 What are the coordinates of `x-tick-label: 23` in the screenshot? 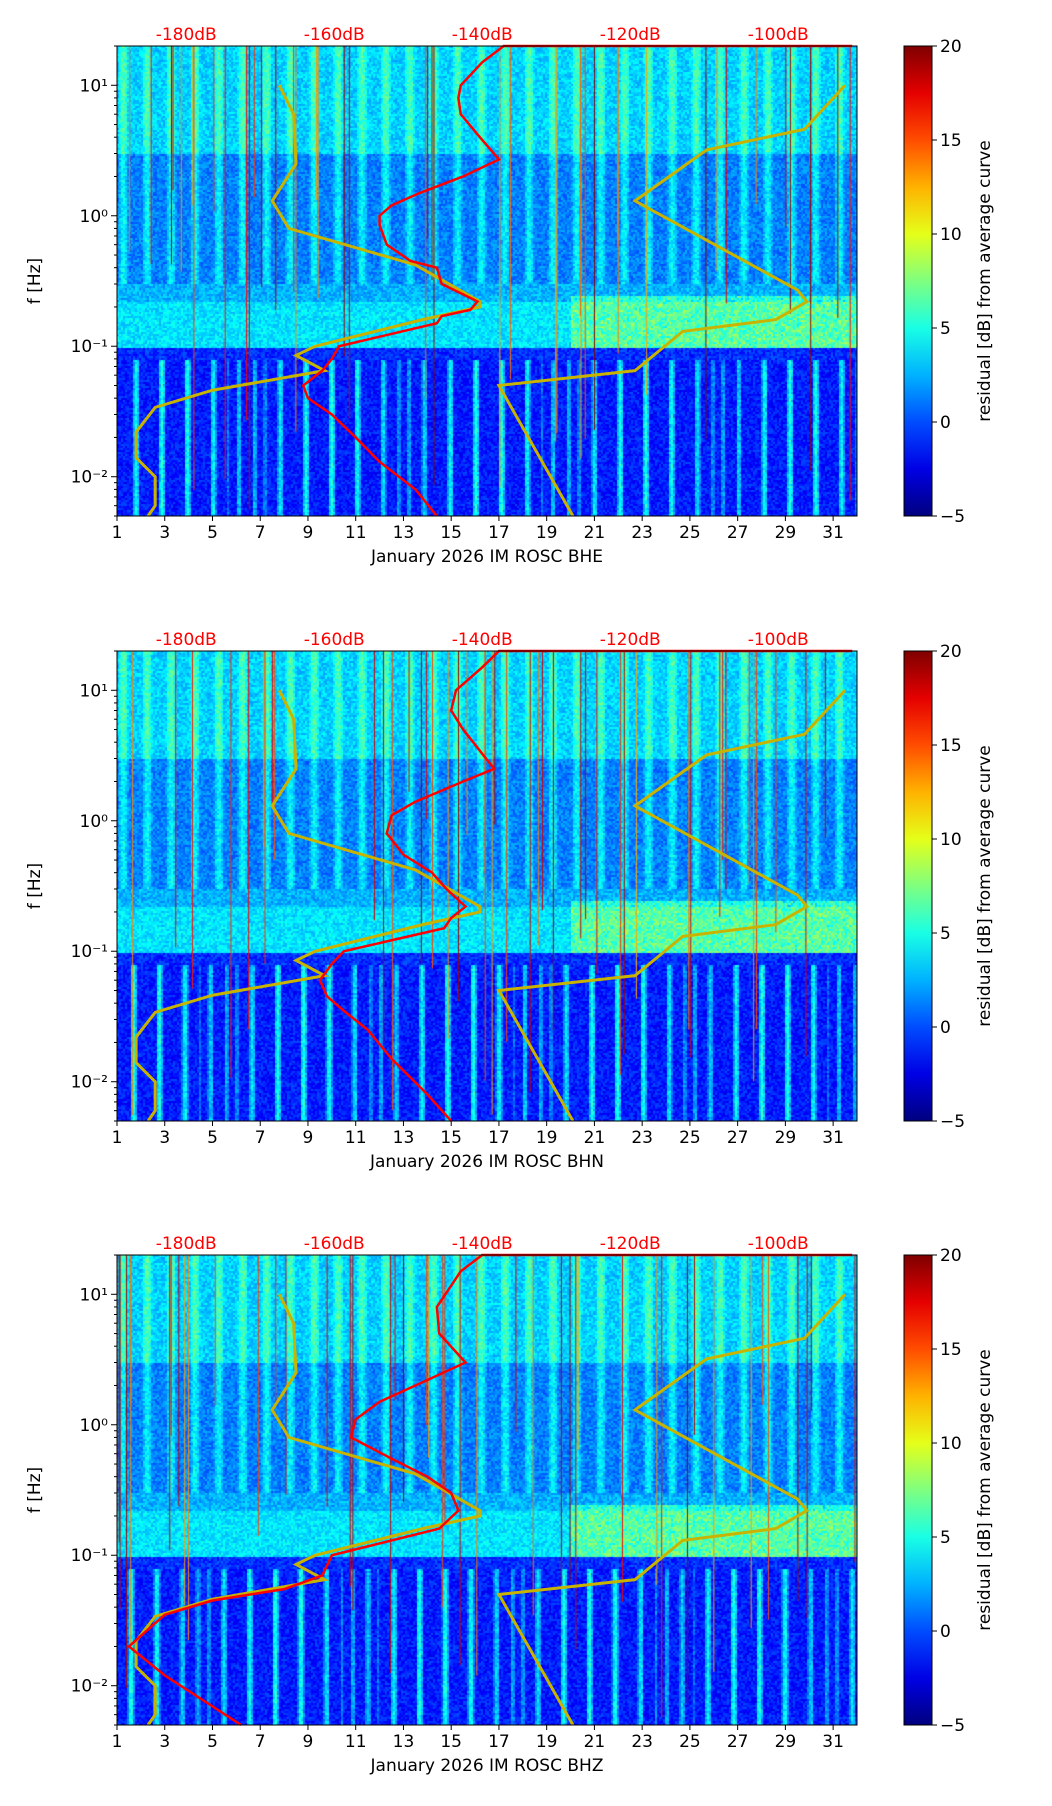 It's located at (642, 1742).